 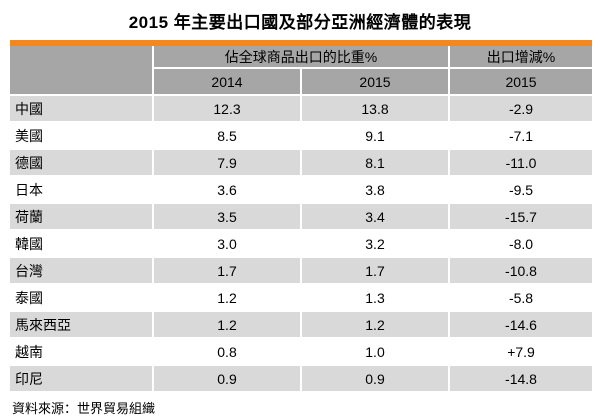 What do you see at coordinates (376, 378) in the screenshot?
I see `share-2015-cell: 0.9` at bounding box center [376, 378].